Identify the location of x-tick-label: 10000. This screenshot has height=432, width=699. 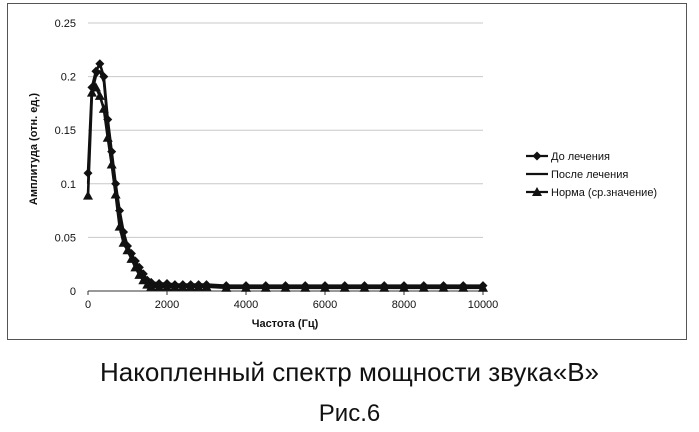
(483, 305).